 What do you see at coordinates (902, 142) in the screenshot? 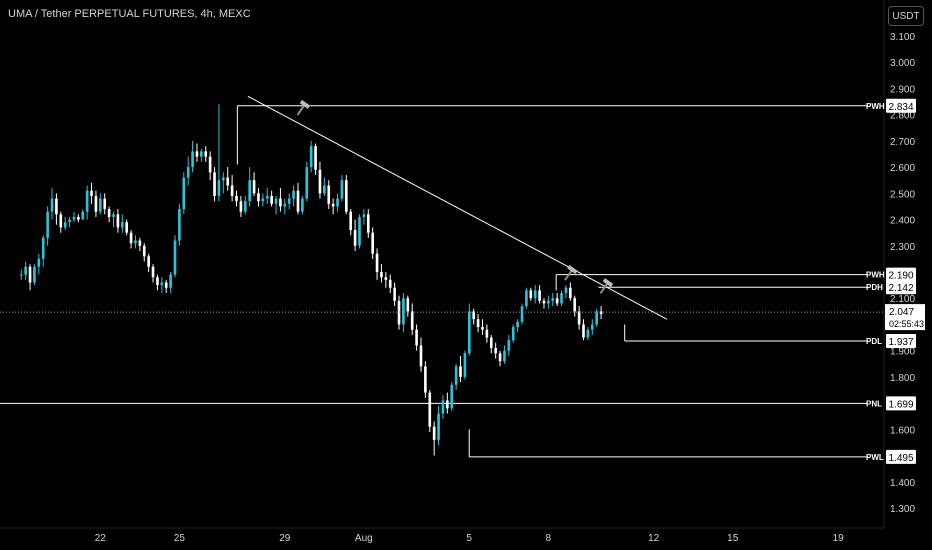
I see `price-tick-label: 2.700` at bounding box center [902, 142].